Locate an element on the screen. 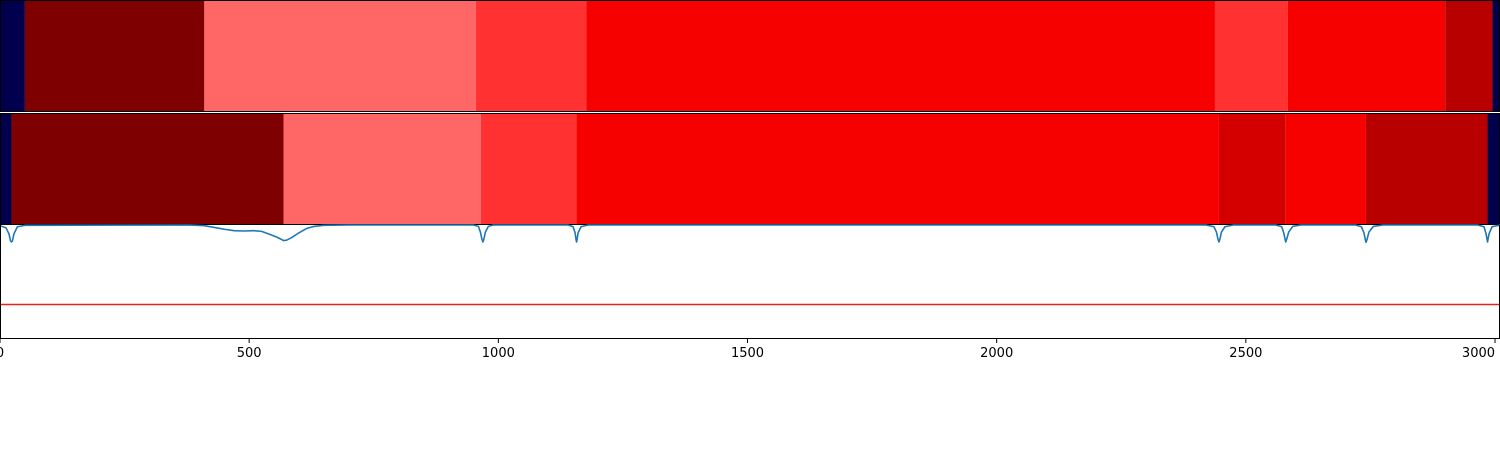 The height and width of the screenshot is (454, 1500). x-tick-label-3000: 3000 is located at coordinates (1478, 353).